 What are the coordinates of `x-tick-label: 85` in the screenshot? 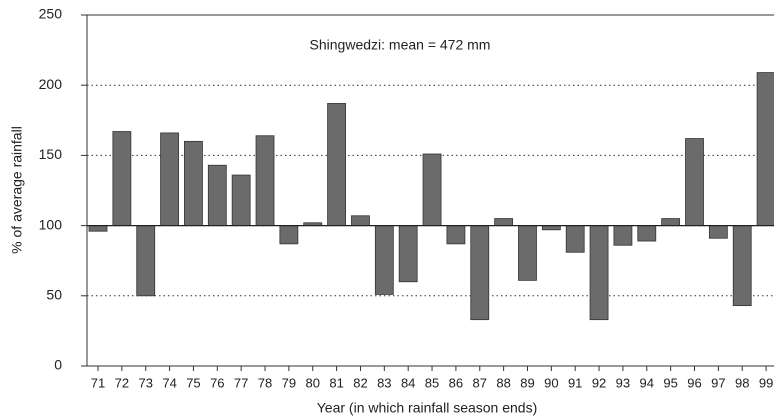 It's located at (432, 382).